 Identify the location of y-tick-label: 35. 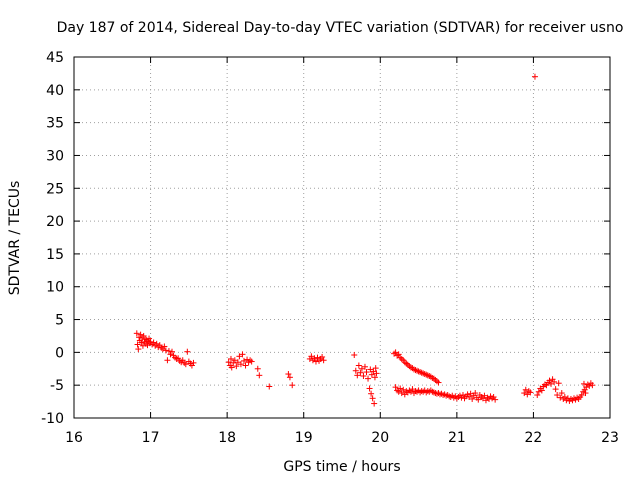
(55, 124).